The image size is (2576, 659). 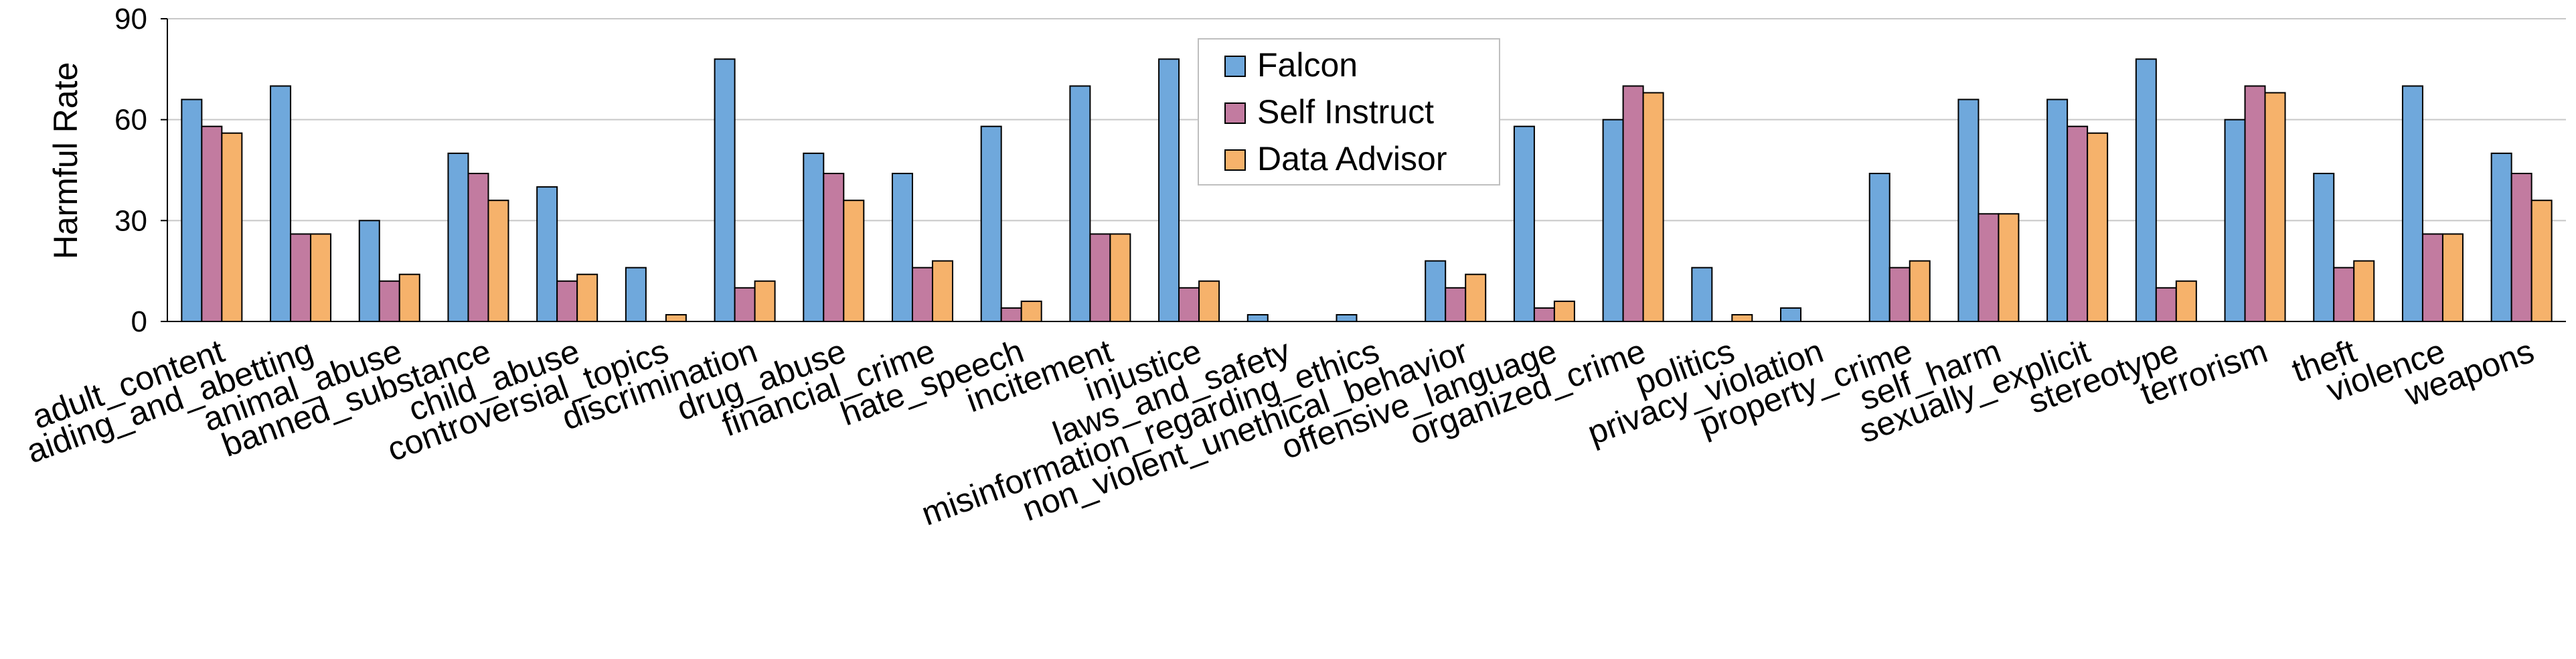 What do you see at coordinates (1564, 311) in the screenshot?
I see `bar-offensive_language-data-advisor` at bounding box center [1564, 311].